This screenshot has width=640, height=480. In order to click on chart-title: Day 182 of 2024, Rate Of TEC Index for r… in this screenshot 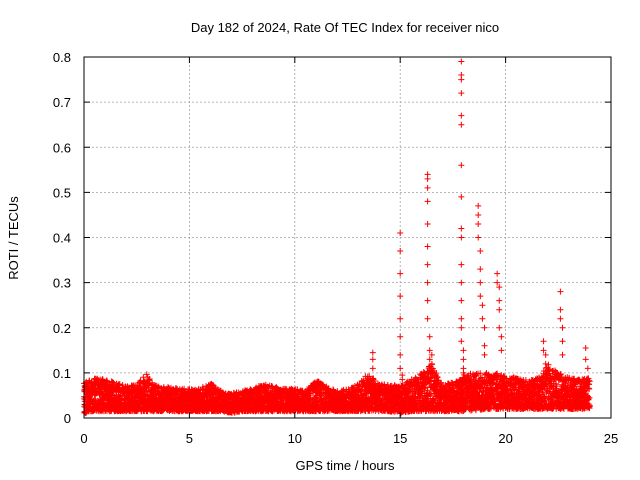, I will do `click(345, 27)`.